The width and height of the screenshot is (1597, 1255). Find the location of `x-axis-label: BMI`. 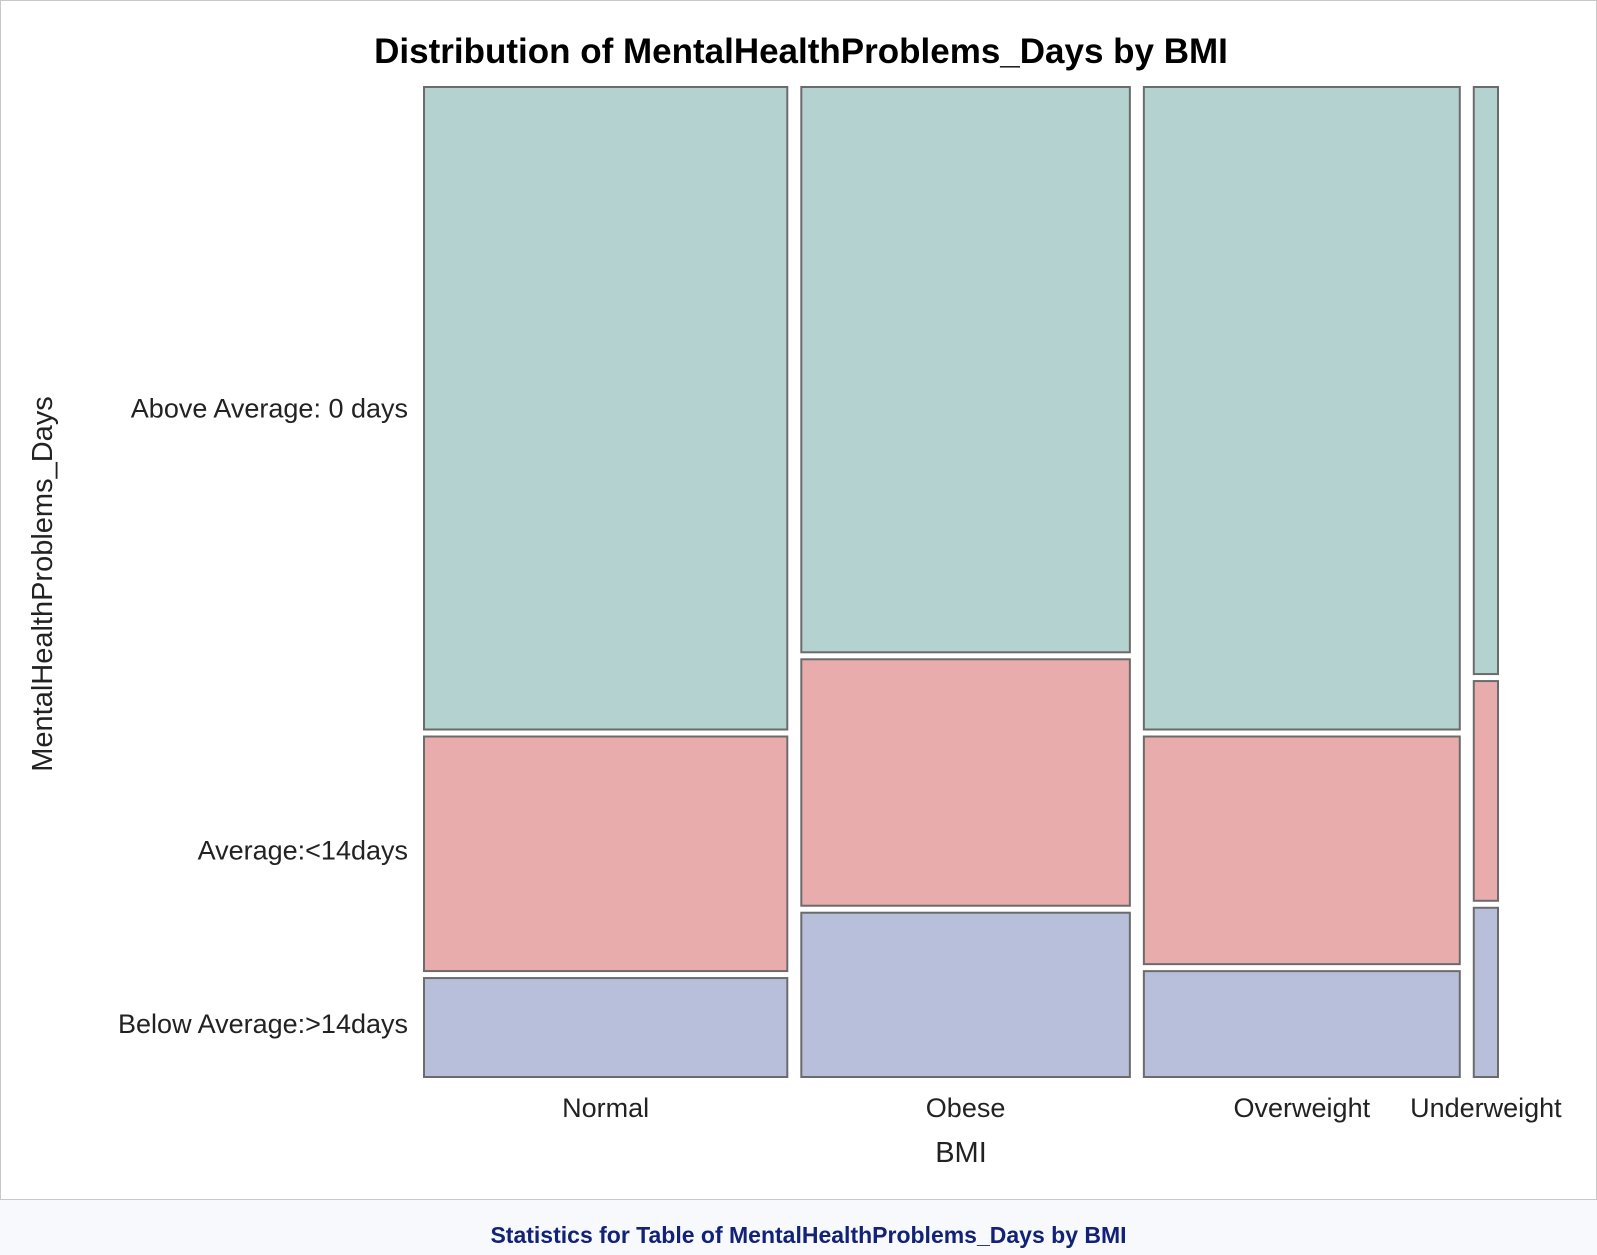

x-axis-label: BMI is located at coordinates (961, 1153).